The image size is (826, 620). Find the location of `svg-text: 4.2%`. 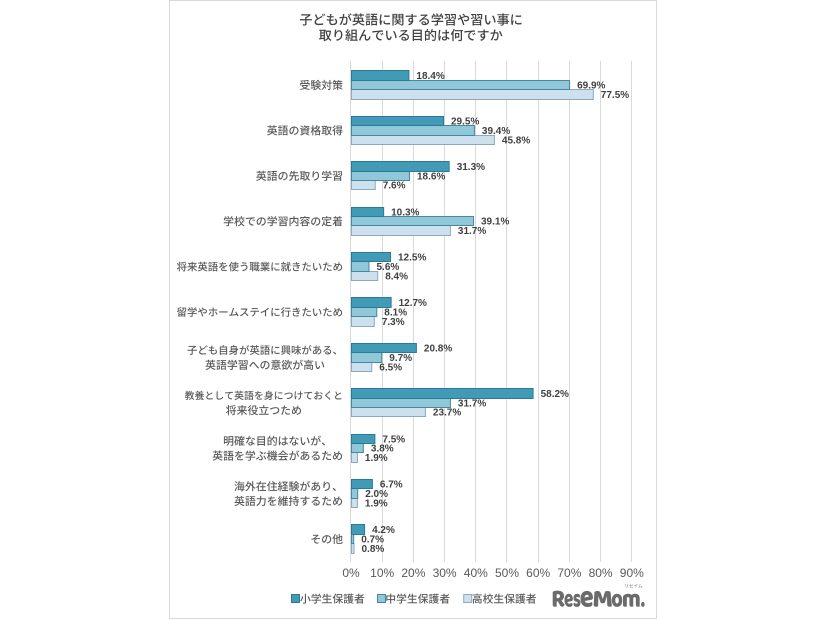

svg-text: 4.2% is located at coordinates (383, 530).